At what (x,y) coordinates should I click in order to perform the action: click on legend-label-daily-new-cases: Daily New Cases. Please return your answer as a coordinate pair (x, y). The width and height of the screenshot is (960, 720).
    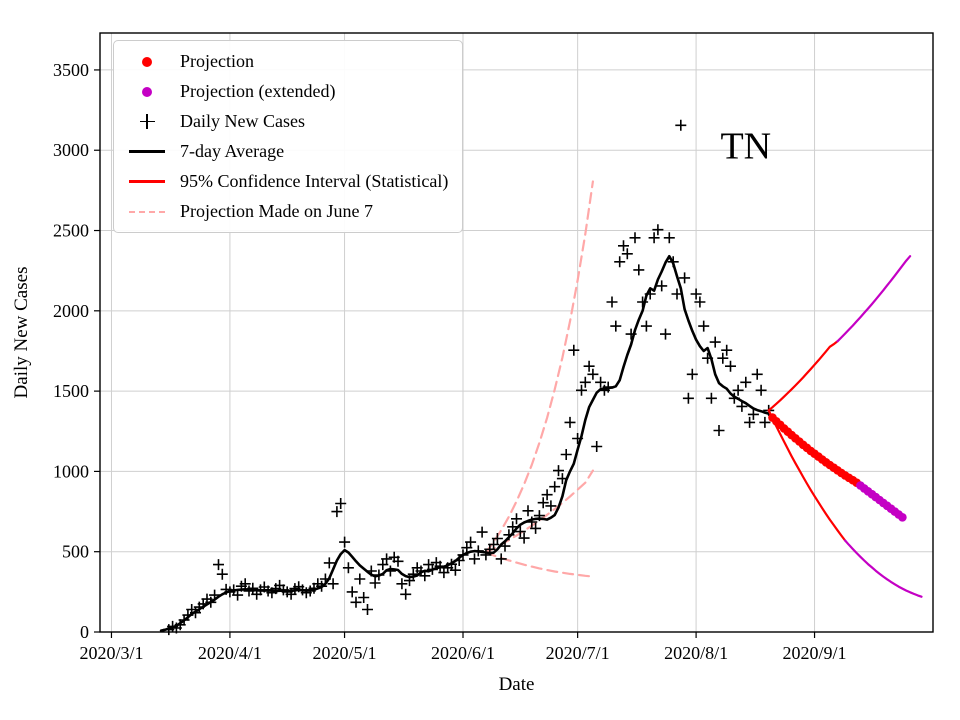
    Looking at the image, I should click on (242, 121).